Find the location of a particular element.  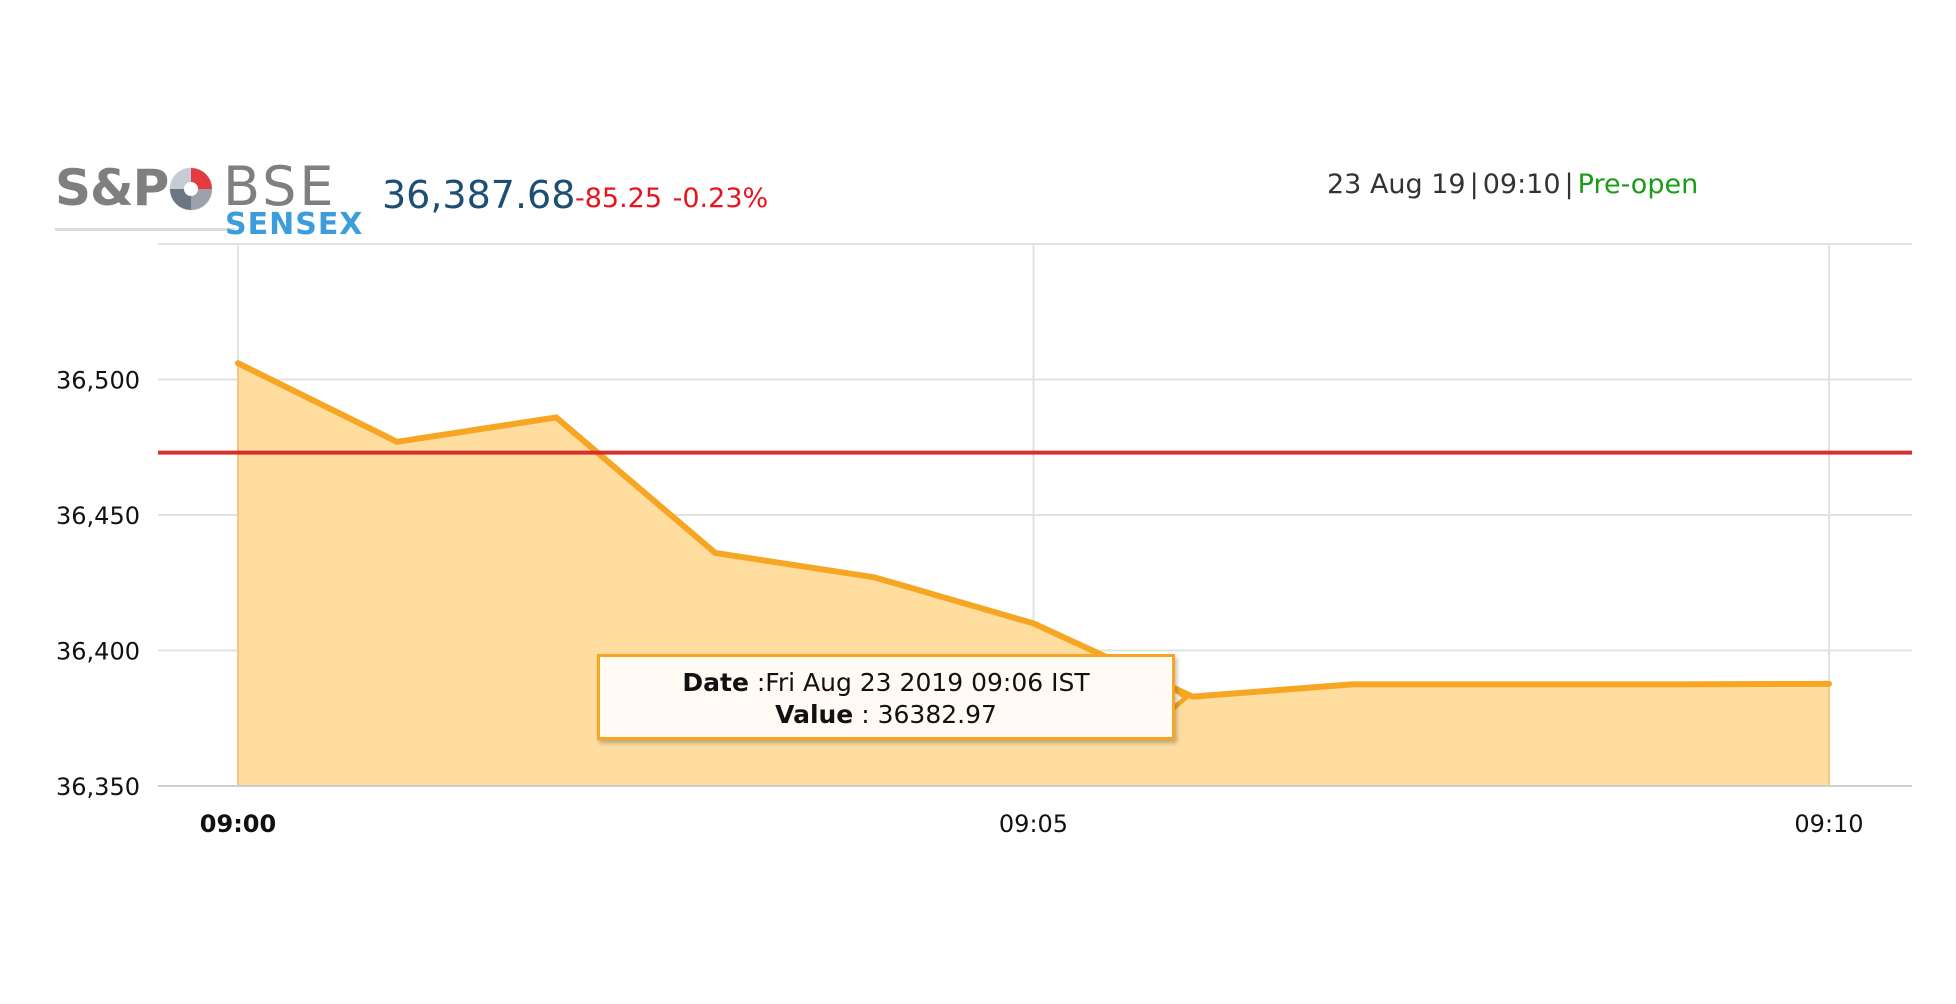

x-tick-label: 09:10 is located at coordinates (1828, 824).